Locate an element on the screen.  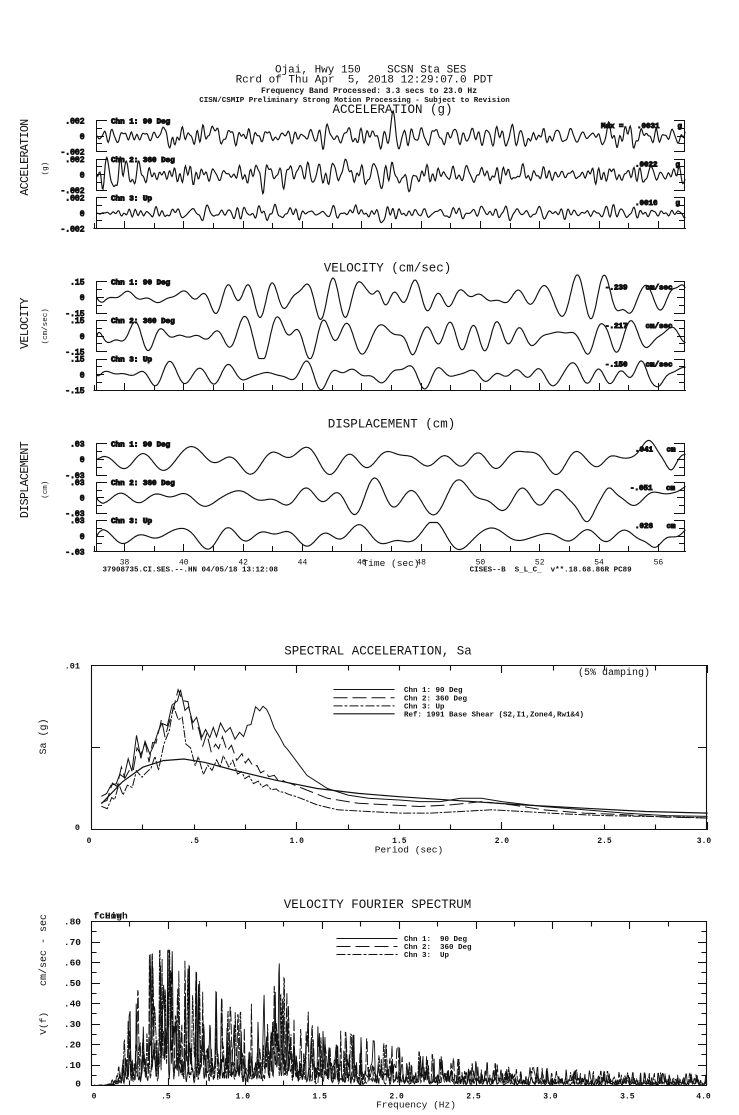
svg-text: VELOCITY is located at coordinates (25, 323).